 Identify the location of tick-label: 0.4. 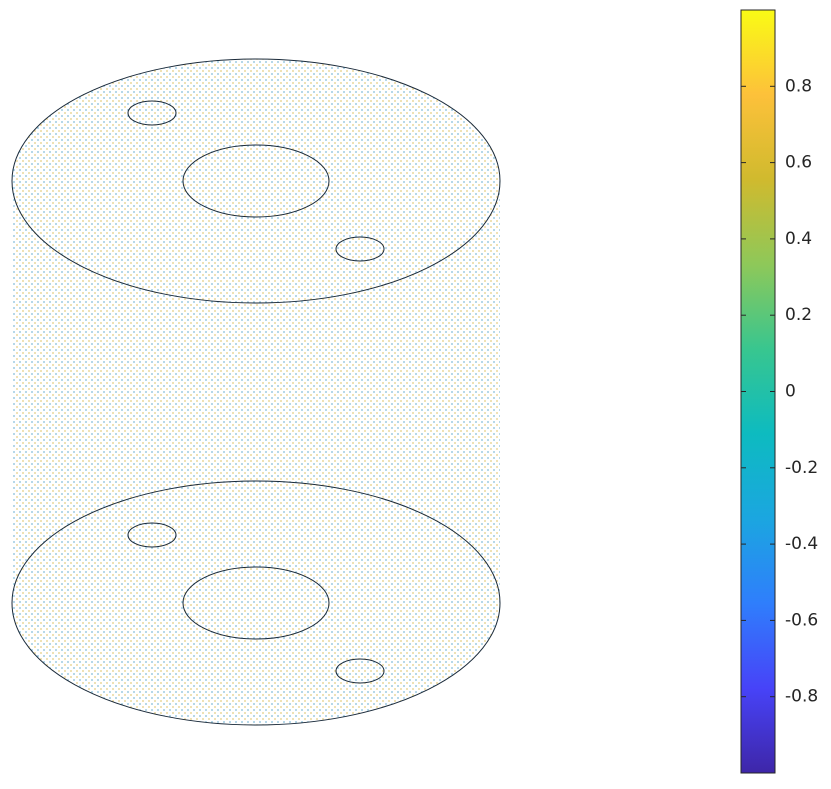
(798, 239).